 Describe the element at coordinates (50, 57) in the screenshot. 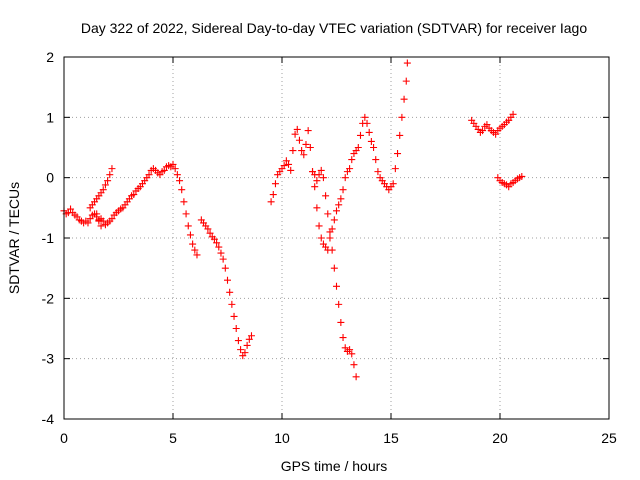

I see `y-tick-label: 2` at that location.